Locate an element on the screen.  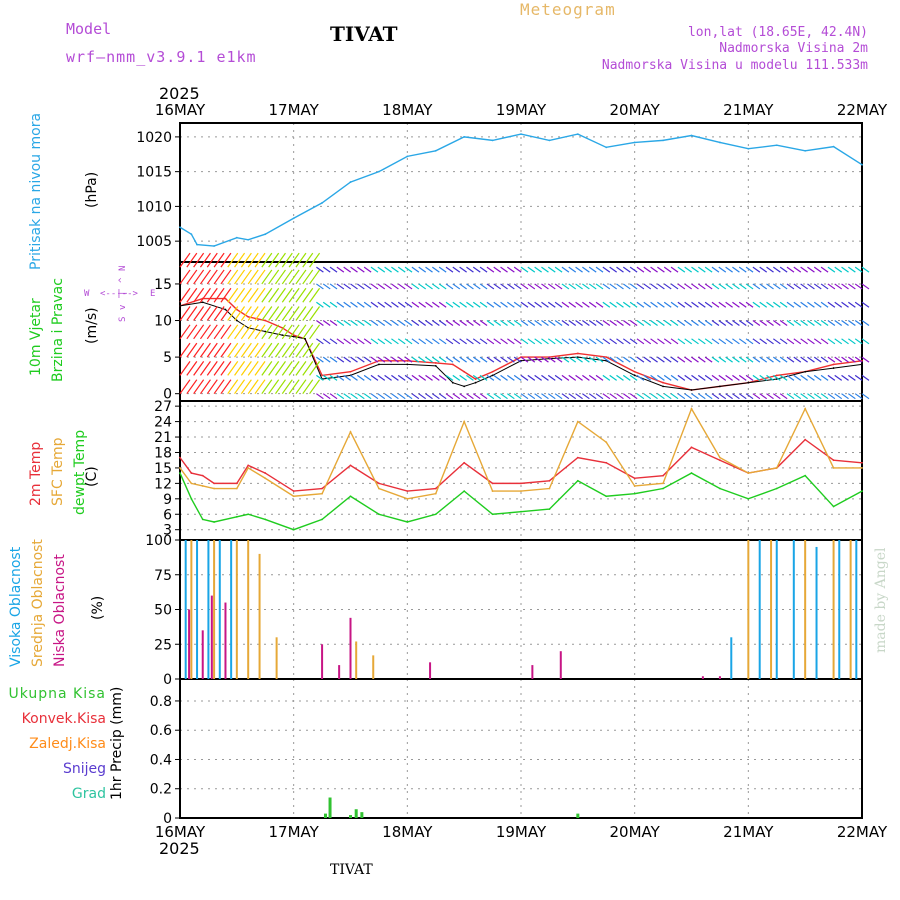
ytick-label: 1005 is located at coordinates (154, 242).